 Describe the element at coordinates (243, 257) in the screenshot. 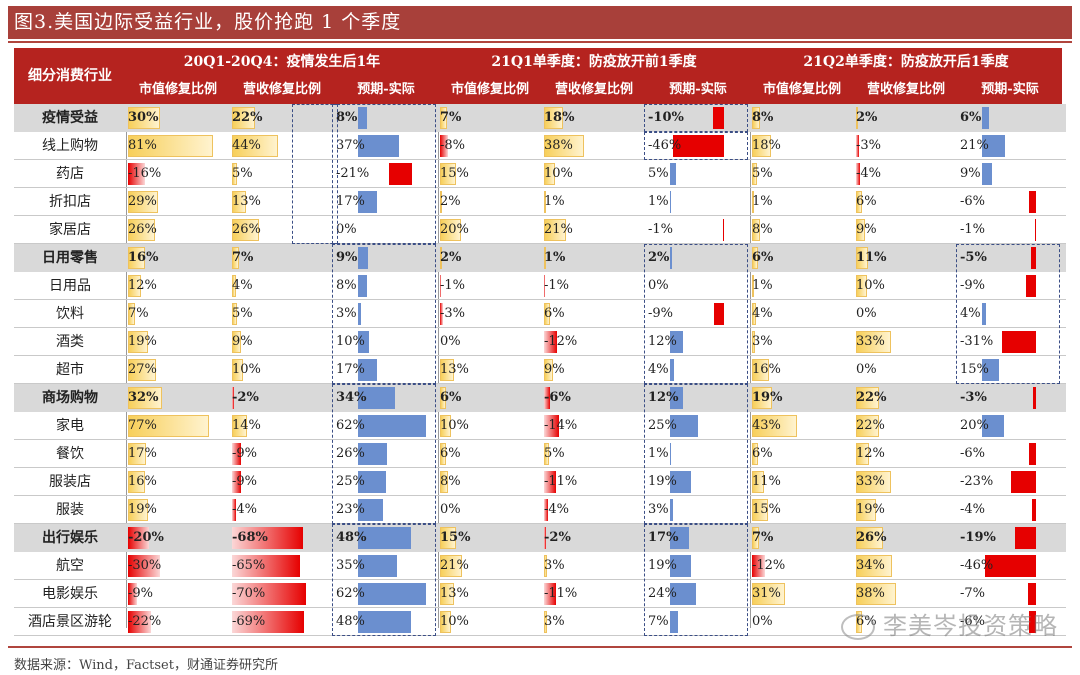

I see `value-label: 7%` at that location.